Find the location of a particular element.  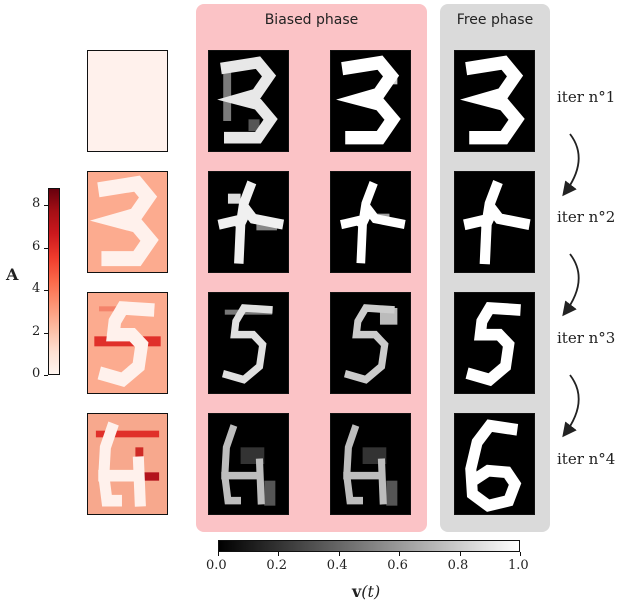

iteration-arrows is located at coordinates (571, 285).